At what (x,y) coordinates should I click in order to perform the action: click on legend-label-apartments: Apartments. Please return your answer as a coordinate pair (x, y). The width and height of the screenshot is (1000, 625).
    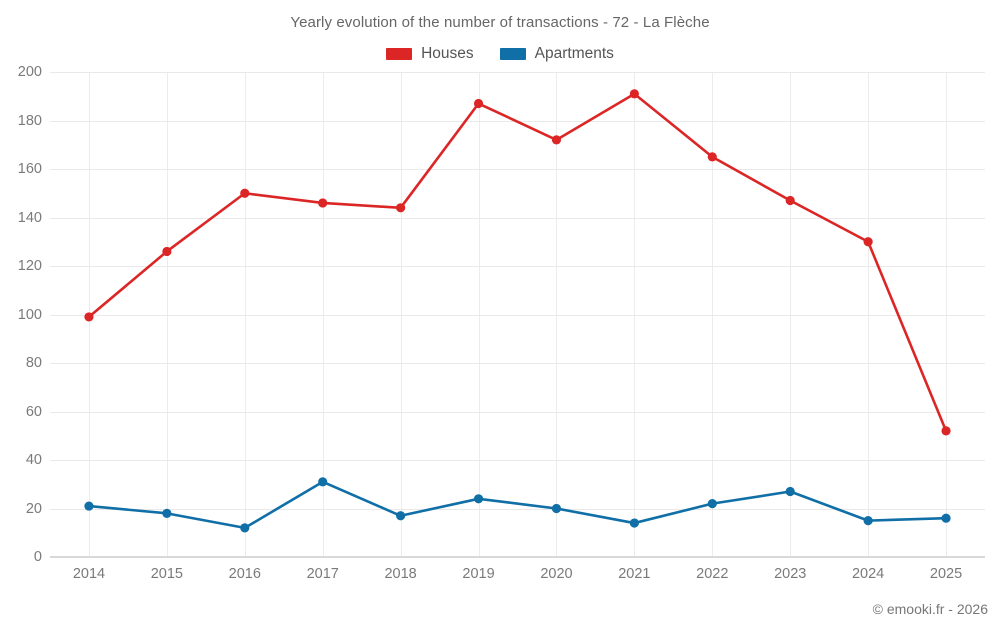
    Looking at the image, I should click on (574, 53).